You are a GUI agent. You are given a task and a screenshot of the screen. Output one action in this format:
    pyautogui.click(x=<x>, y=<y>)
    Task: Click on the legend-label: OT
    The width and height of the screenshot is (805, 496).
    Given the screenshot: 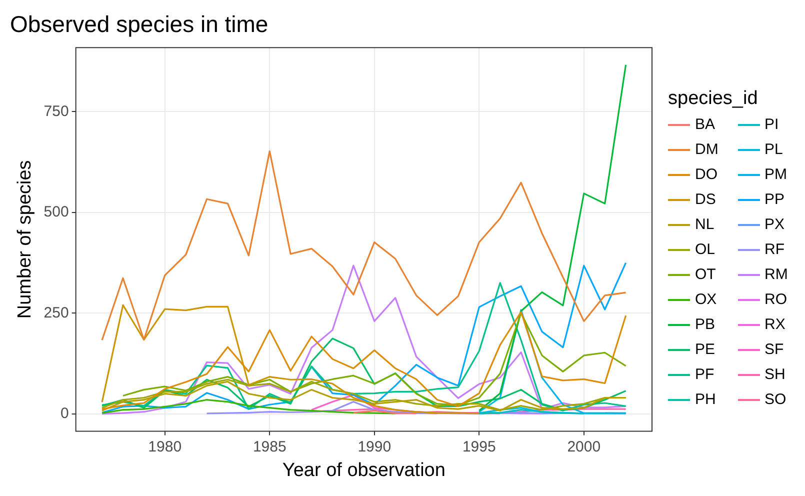 What is the action you would take?
    pyautogui.click(x=705, y=274)
    